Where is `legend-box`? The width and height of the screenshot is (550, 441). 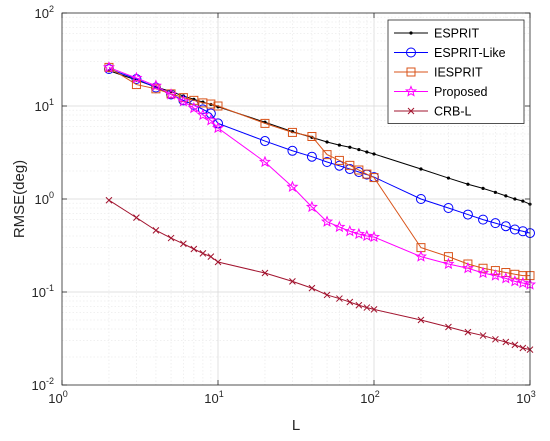
legend-box is located at coordinates (456, 71).